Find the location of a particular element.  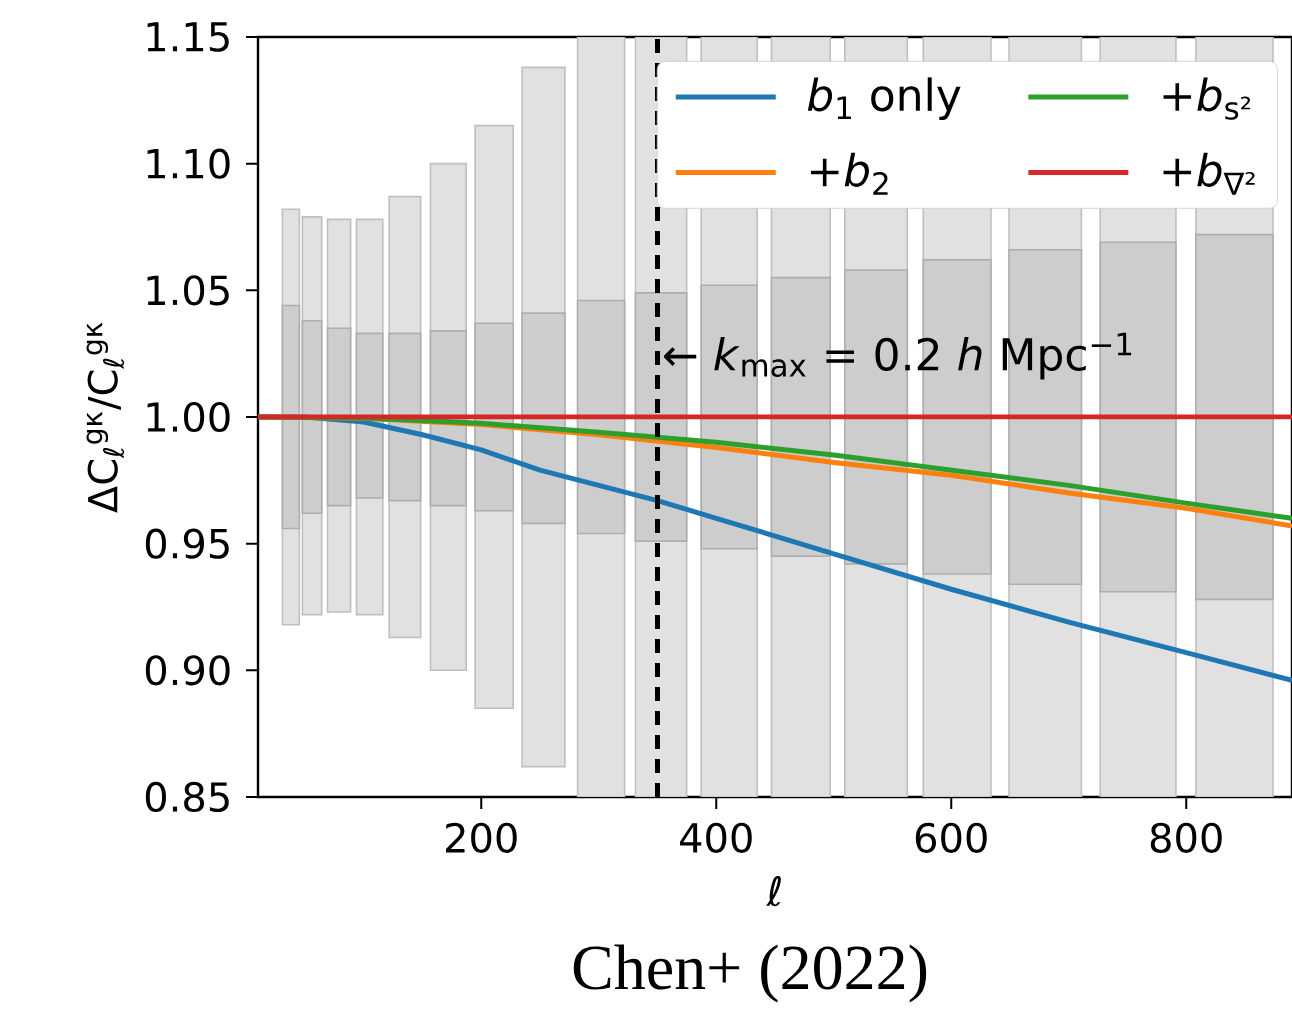

y-axis-title: ΔC$_{ℓ}$$^{gκ}$/C$_{ℓ}$gκ is located at coordinates (105, 417).